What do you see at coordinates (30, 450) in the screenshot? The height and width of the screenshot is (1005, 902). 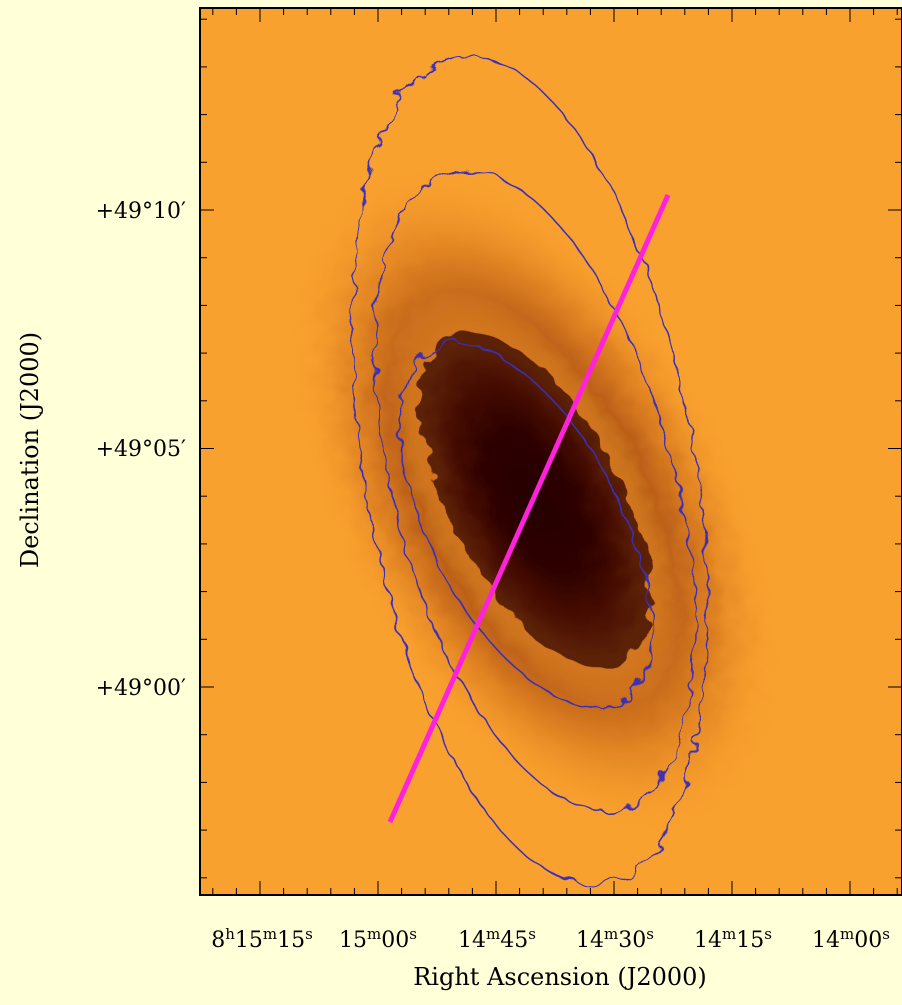 I see `y-axis-label: Declination (J2000)` at bounding box center [30, 450].